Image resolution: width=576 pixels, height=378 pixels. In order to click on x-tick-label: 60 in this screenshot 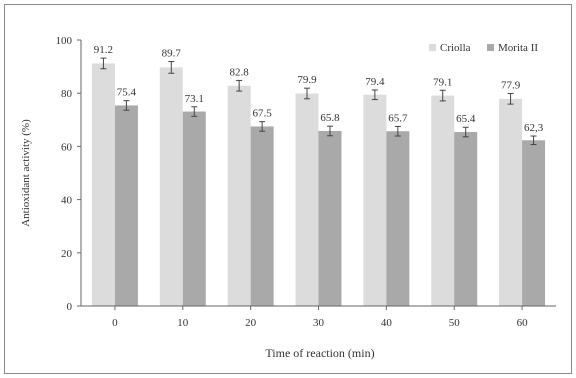, I will do `click(523, 323)`.